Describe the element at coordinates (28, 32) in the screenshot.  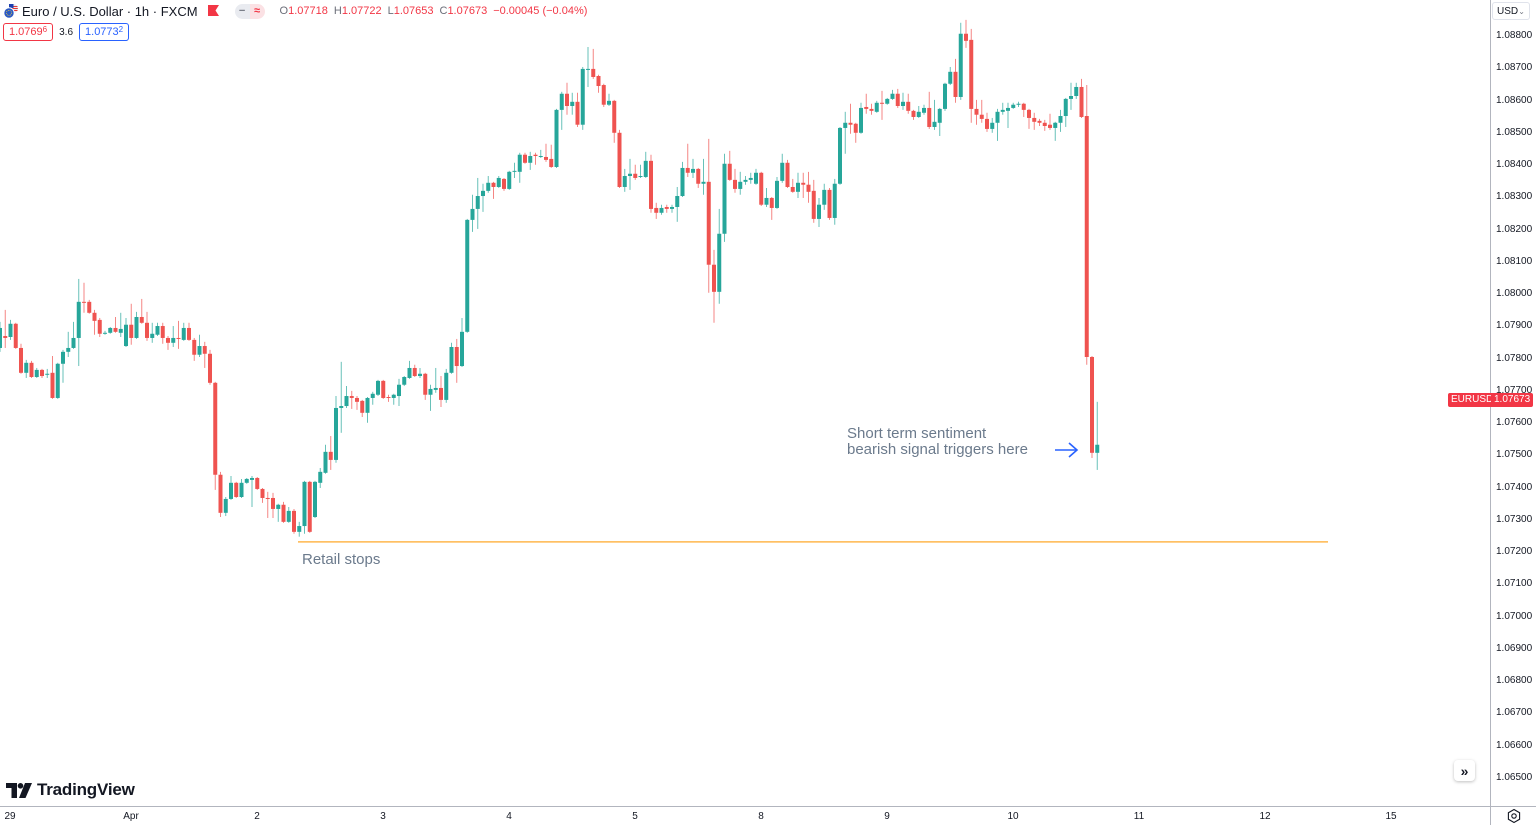
I see `sell-button: 1.0769 6` at that location.